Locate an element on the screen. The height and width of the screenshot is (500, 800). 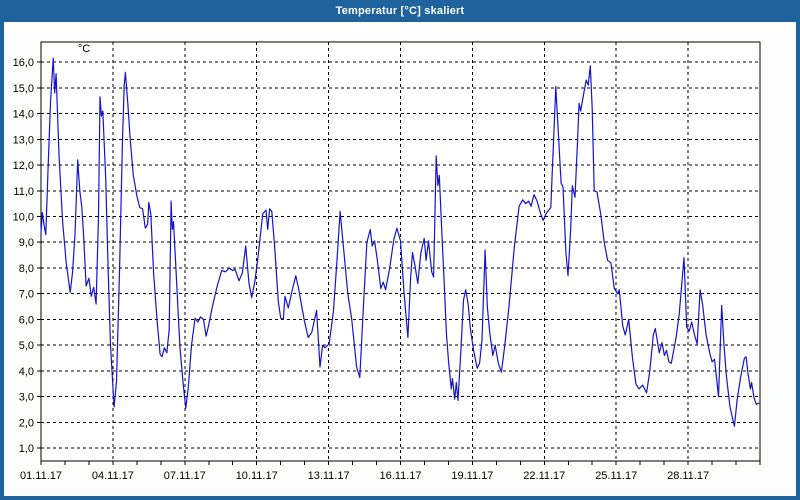
window-title: Temperatur [°C] skaliert is located at coordinates (400, 11).